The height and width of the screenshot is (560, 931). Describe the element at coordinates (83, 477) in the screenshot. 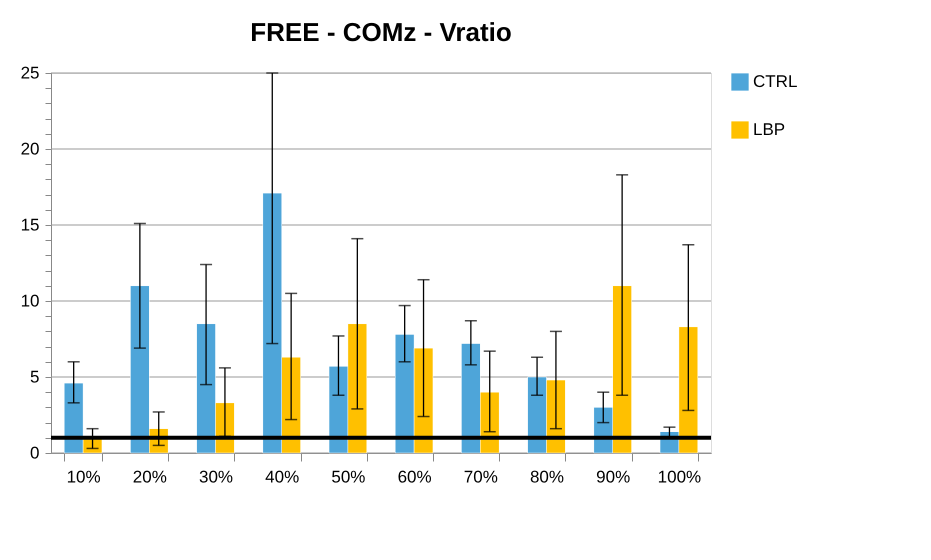

I see `x-tick-label: 10%` at that location.